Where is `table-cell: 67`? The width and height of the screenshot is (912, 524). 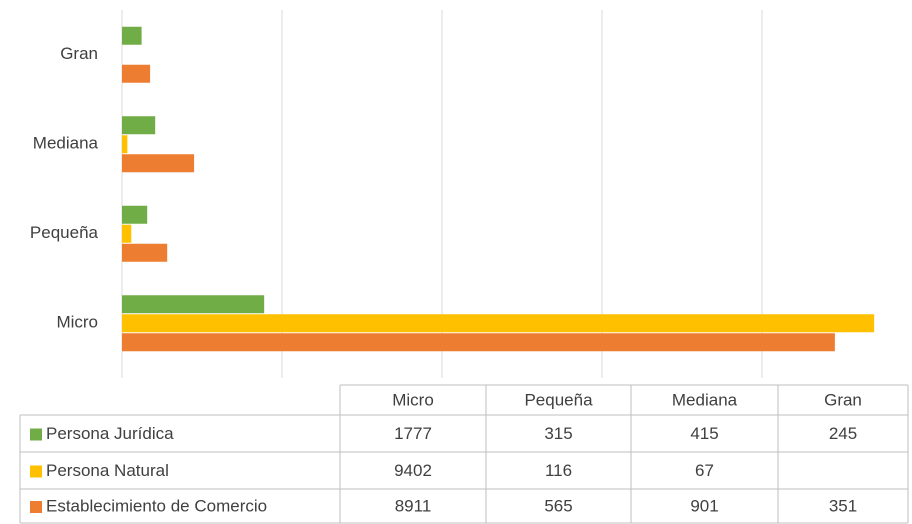 table-cell: 67 is located at coordinates (704, 470).